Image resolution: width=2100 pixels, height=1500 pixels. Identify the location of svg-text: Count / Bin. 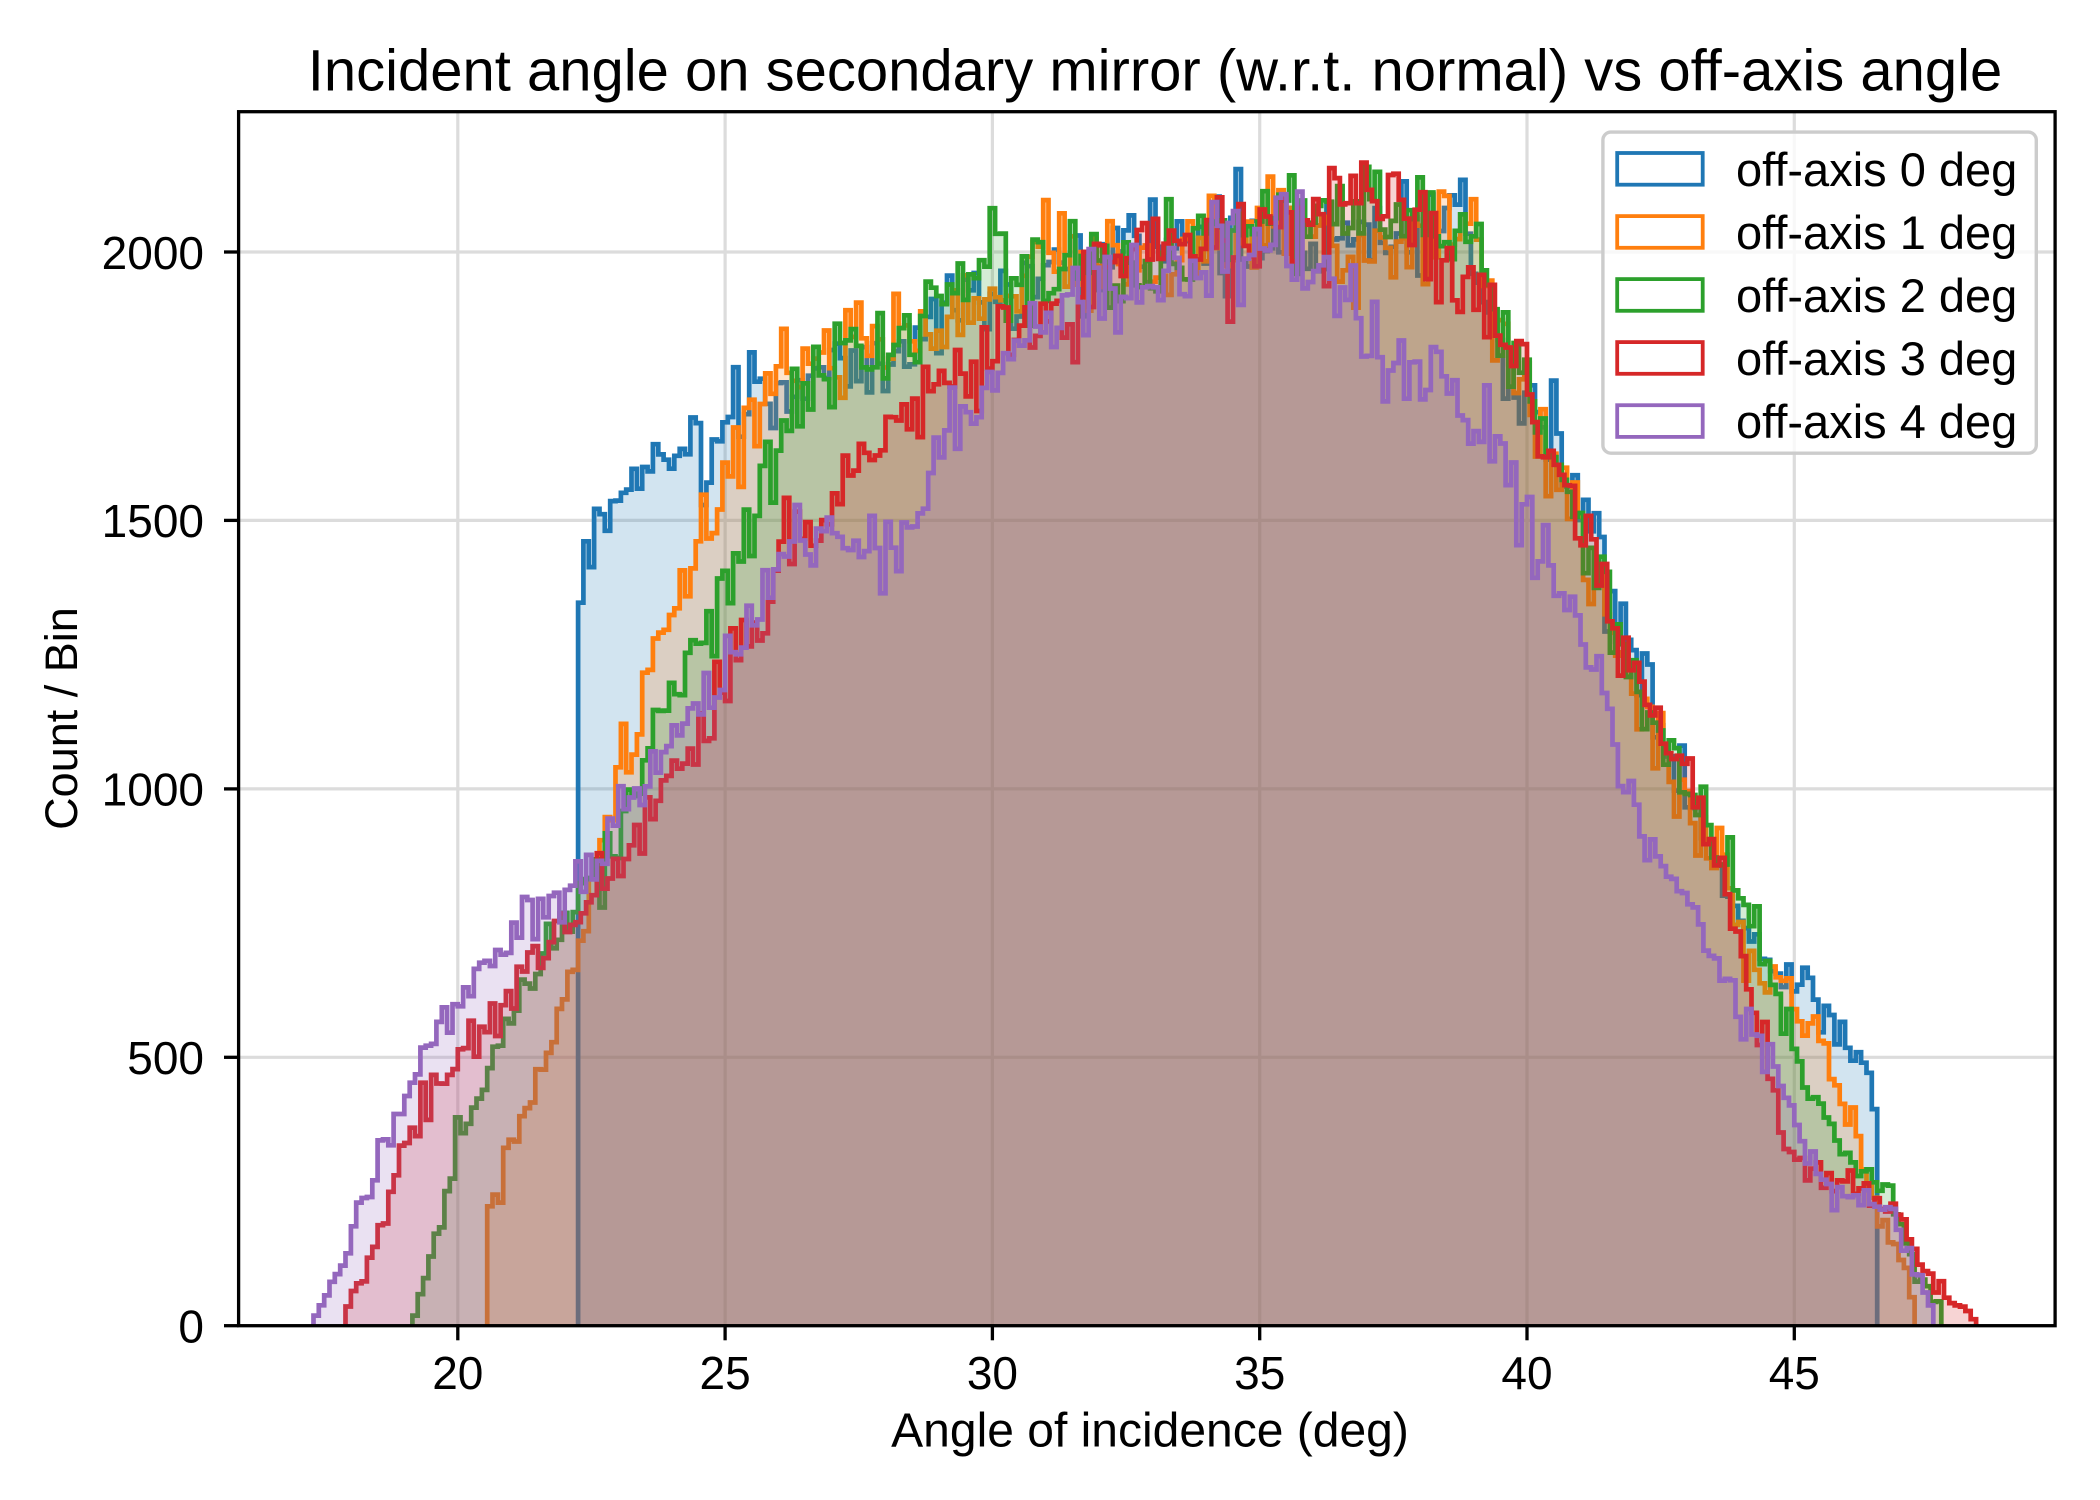
(61, 718).